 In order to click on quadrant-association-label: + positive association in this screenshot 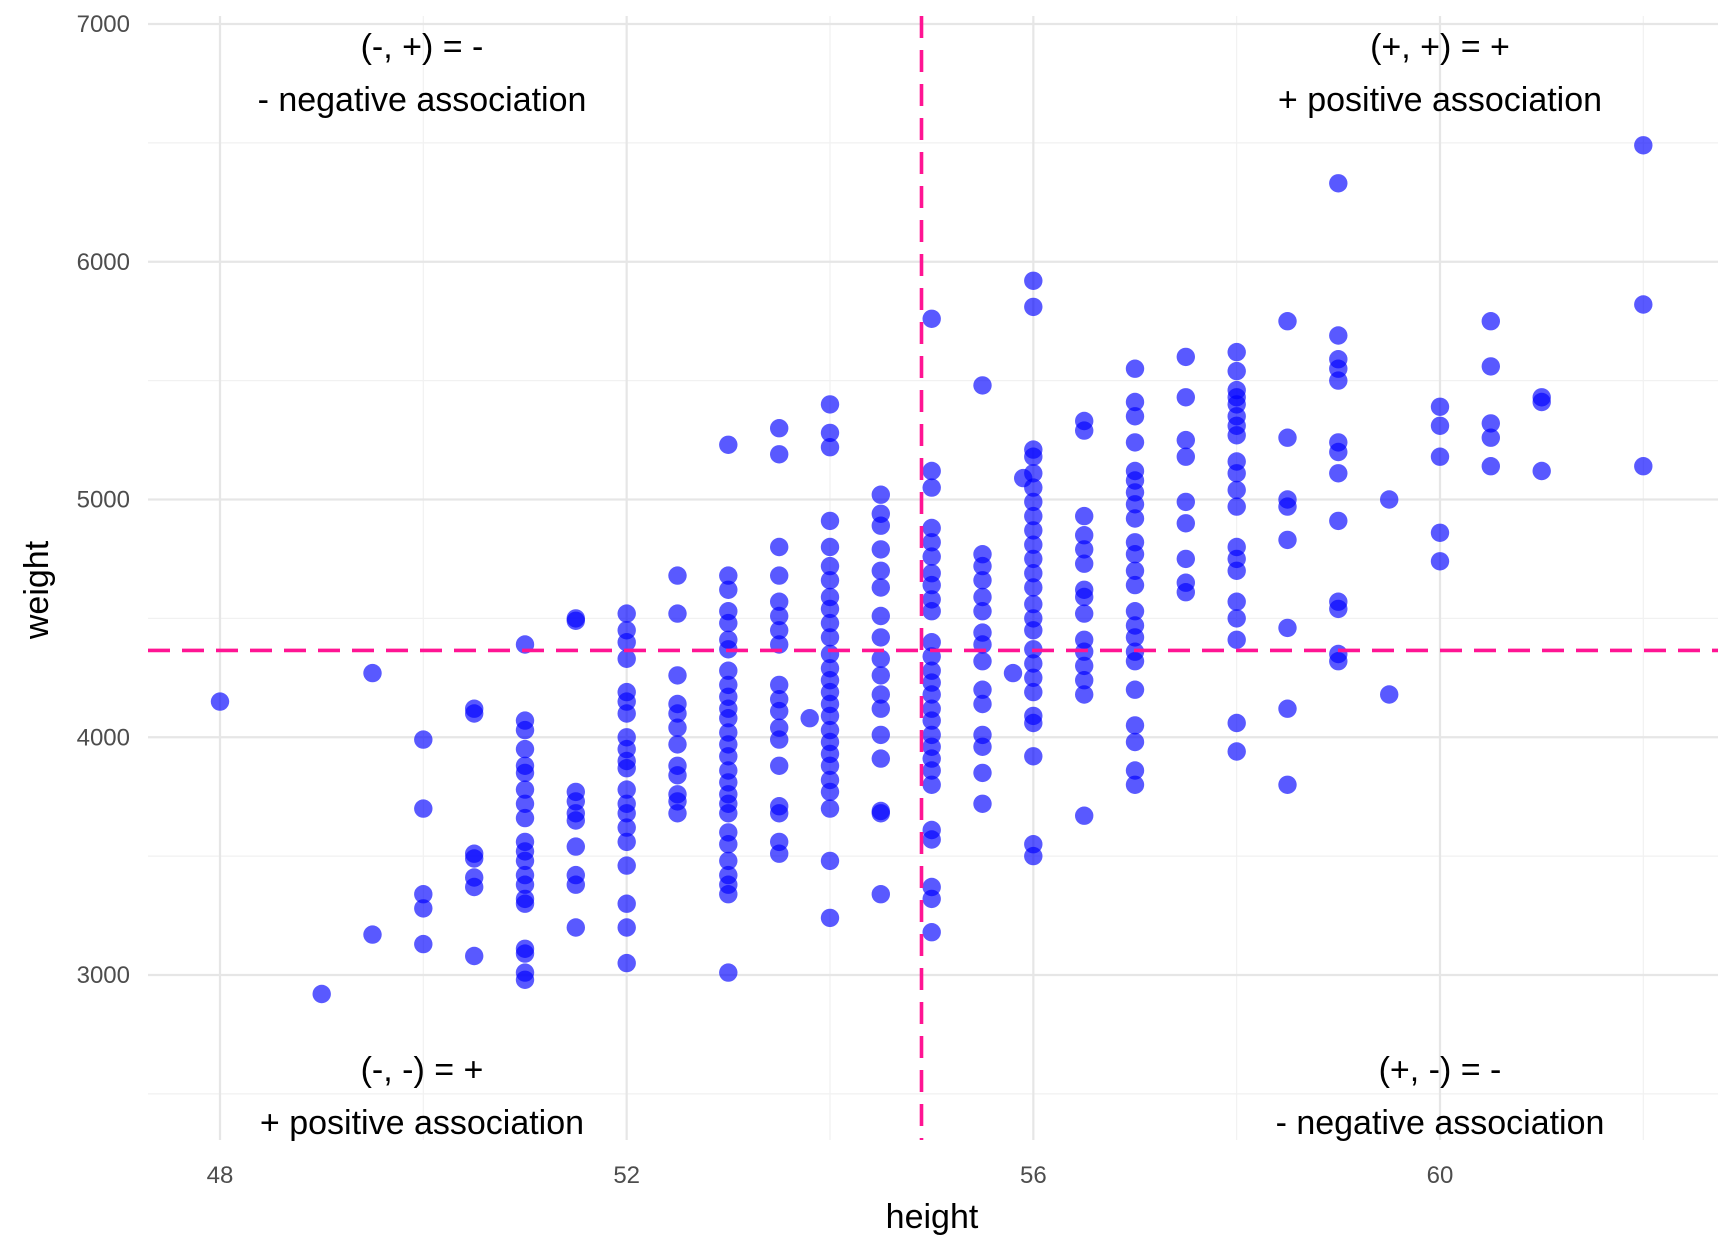, I will do `click(1440, 100)`.